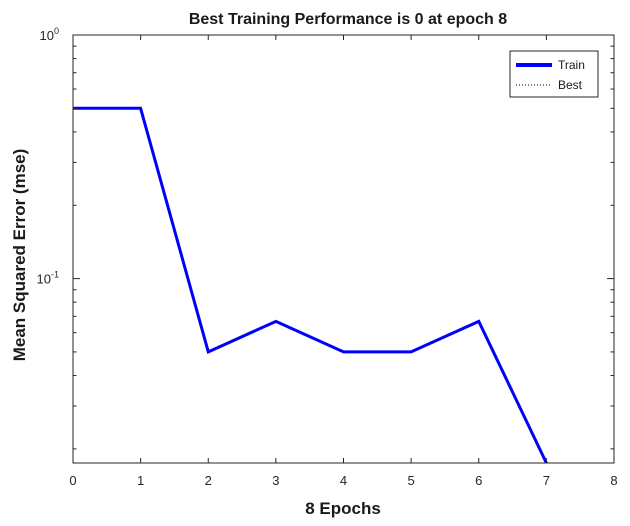 This screenshot has height=526, width=630. I want to click on x-axis-label: 8 Epochs, so click(343, 508).